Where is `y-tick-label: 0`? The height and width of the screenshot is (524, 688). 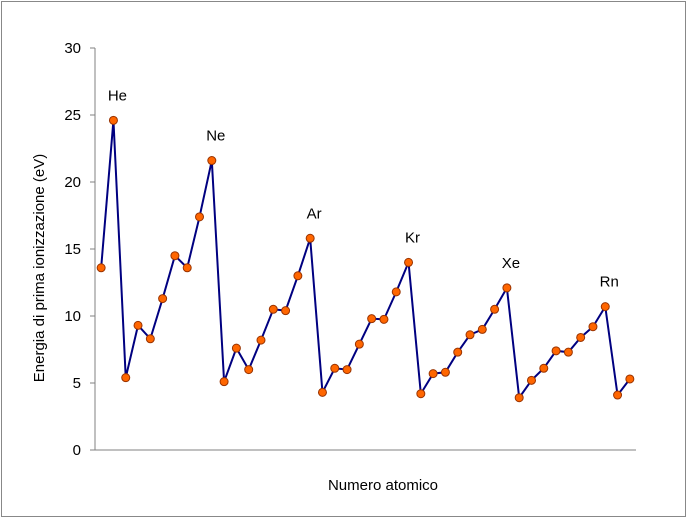
y-tick-label: 0 is located at coordinates (77, 450).